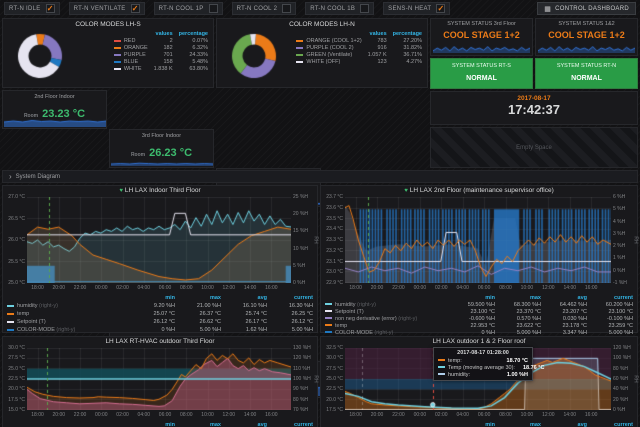 This screenshot has width=640, height=427. I want to click on y-tick-label: 25.0 °C, so click(16, 283).